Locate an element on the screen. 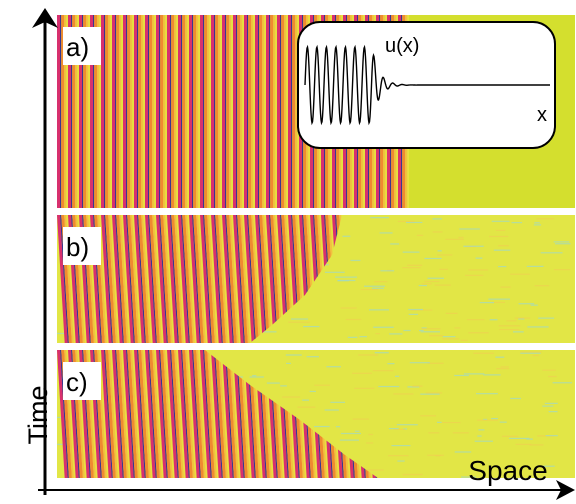 The image size is (576, 504). y-label: Time is located at coordinates (38, 415).